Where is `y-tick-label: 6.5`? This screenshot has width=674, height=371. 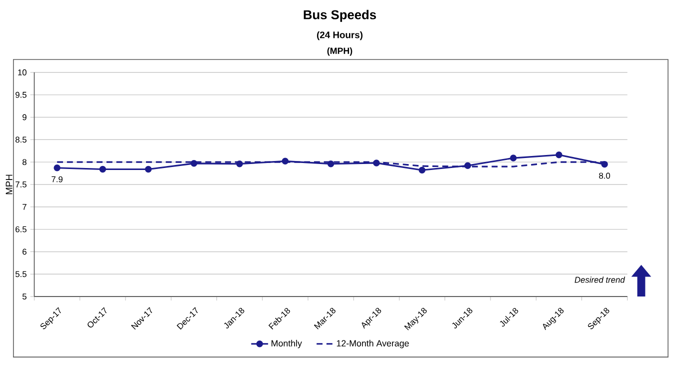 y-tick-label: 6.5 is located at coordinates (21, 229).